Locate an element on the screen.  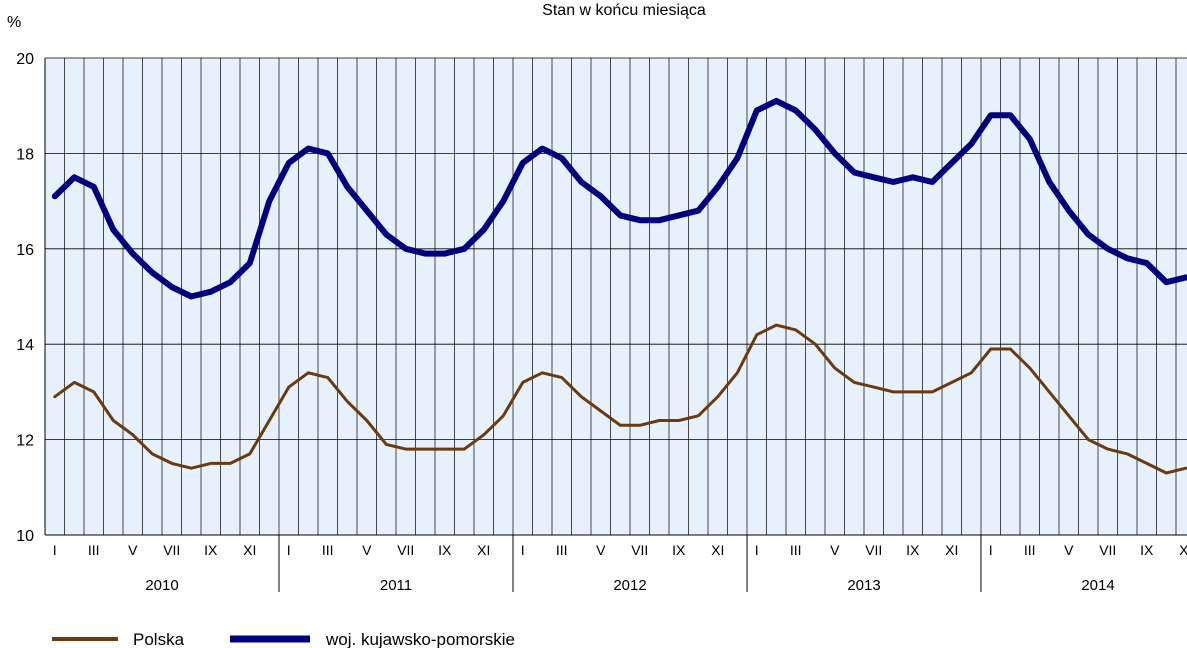
y-tick-label: 10 is located at coordinates (25, 536).